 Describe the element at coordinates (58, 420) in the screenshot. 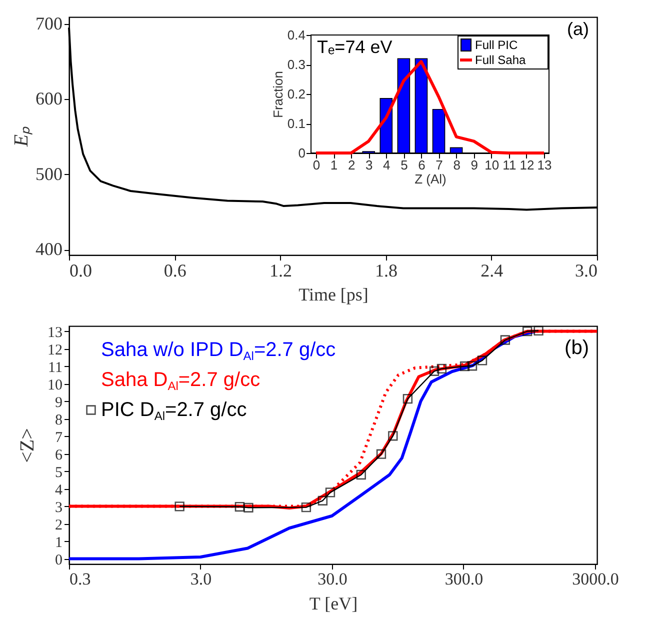

I see `y-tick-label: 8` at that location.